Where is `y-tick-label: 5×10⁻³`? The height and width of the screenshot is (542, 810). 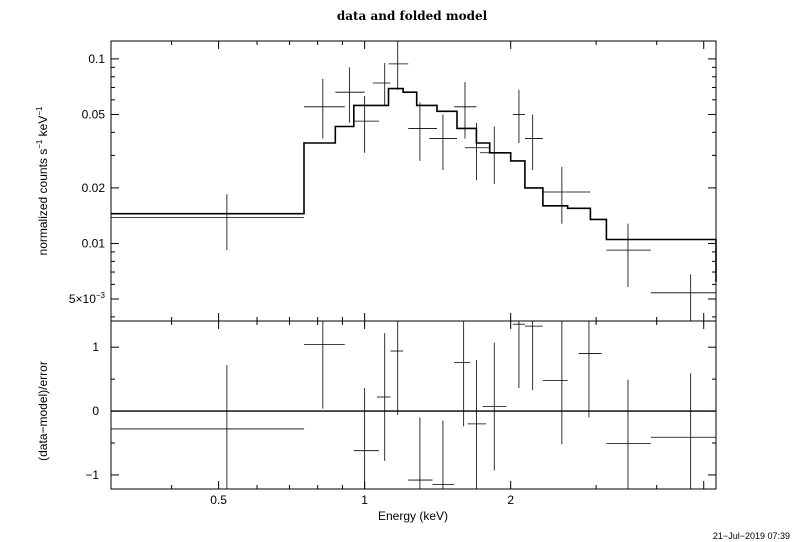
y-tick-label: 5×10⁻³ is located at coordinates (87, 298).